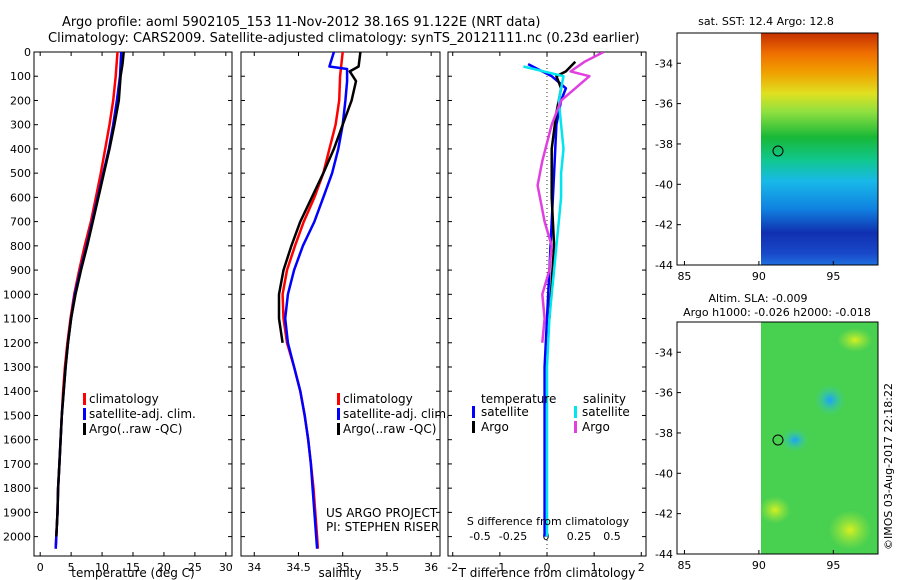 The width and height of the screenshot is (900, 580). What do you see at coordinates (339, 573) in the screenshot?
I see `salinity-xlabel: salinity` at bounding box center [339, 573].